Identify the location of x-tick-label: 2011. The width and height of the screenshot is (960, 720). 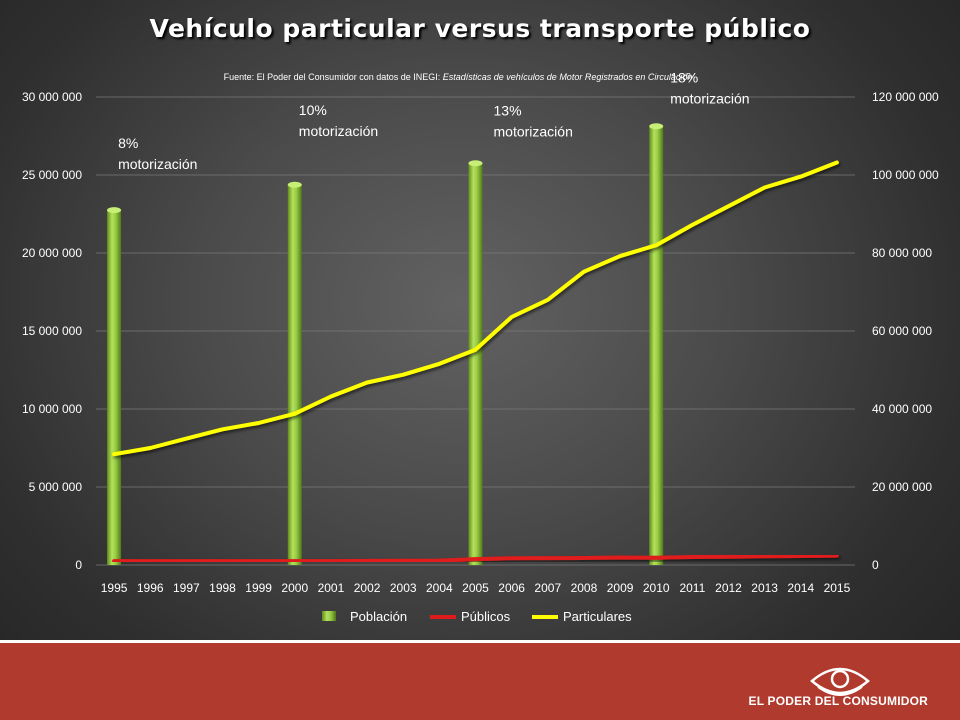
(692, 588).